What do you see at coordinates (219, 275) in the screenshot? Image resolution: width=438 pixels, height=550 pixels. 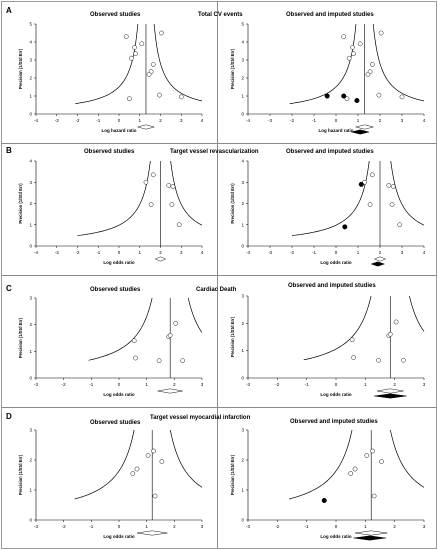 I see `section-divider` at bounding box center [219, 275].